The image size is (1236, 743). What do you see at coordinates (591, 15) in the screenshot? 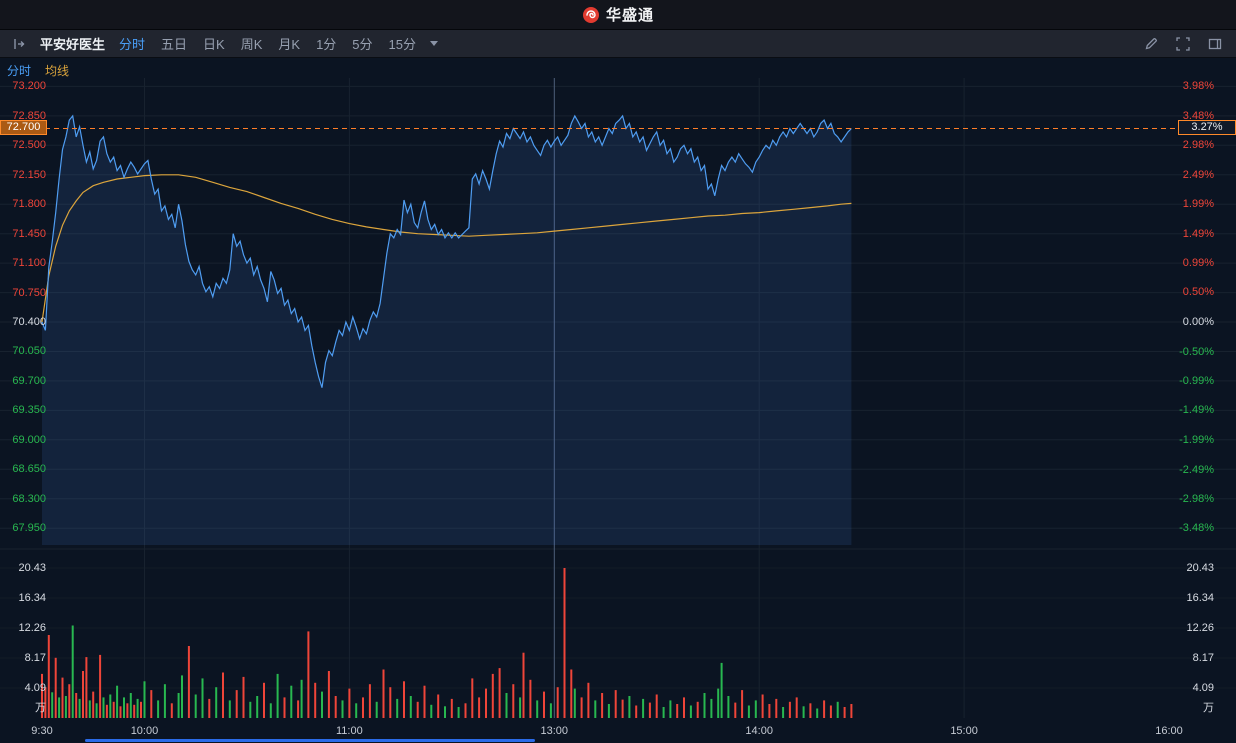
I see `app-logo-icon` at bounding box center [591, 15].